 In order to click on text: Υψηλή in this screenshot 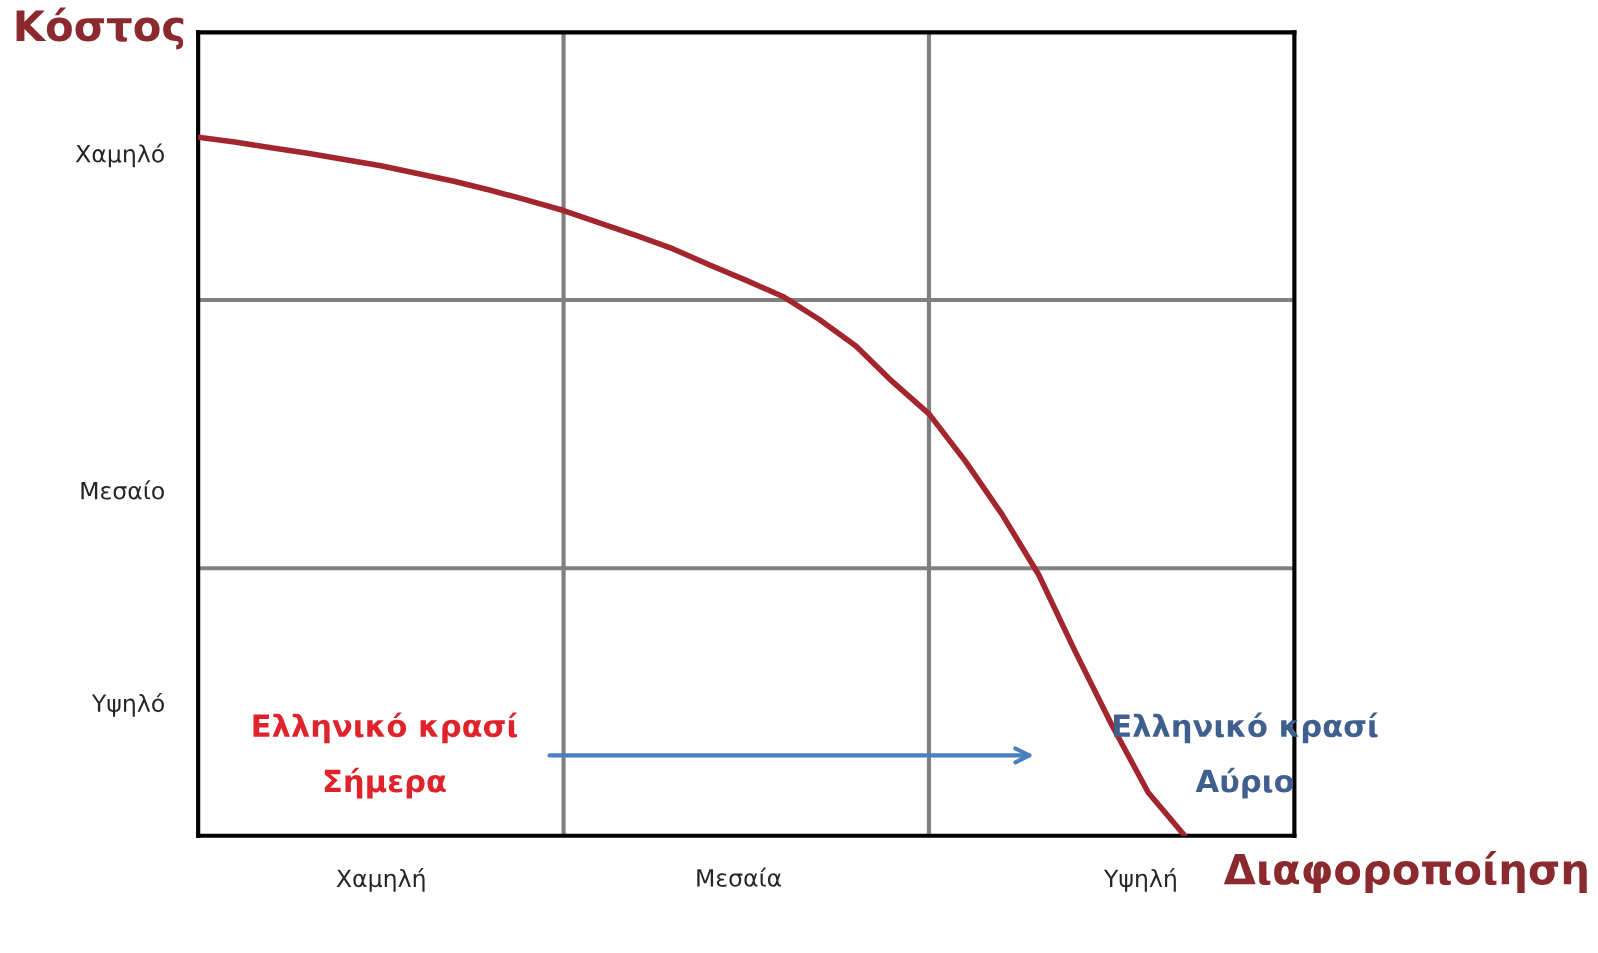, I will do `click(1139, 880)`.